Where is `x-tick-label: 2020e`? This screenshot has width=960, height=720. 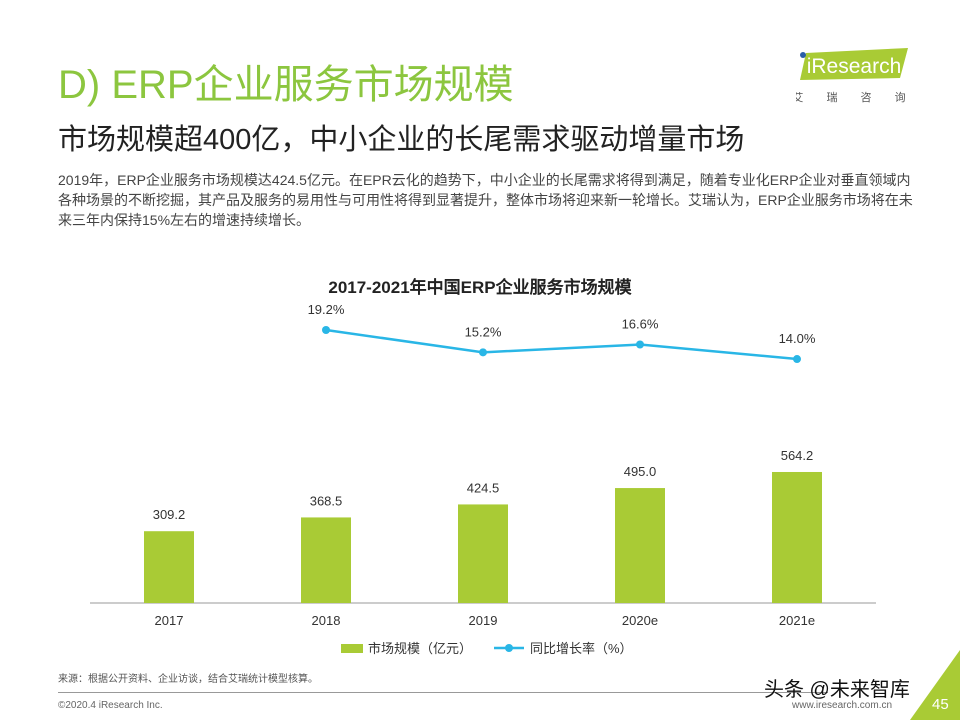
x-tick-label: 2020e is located at coordinates (640, 620).